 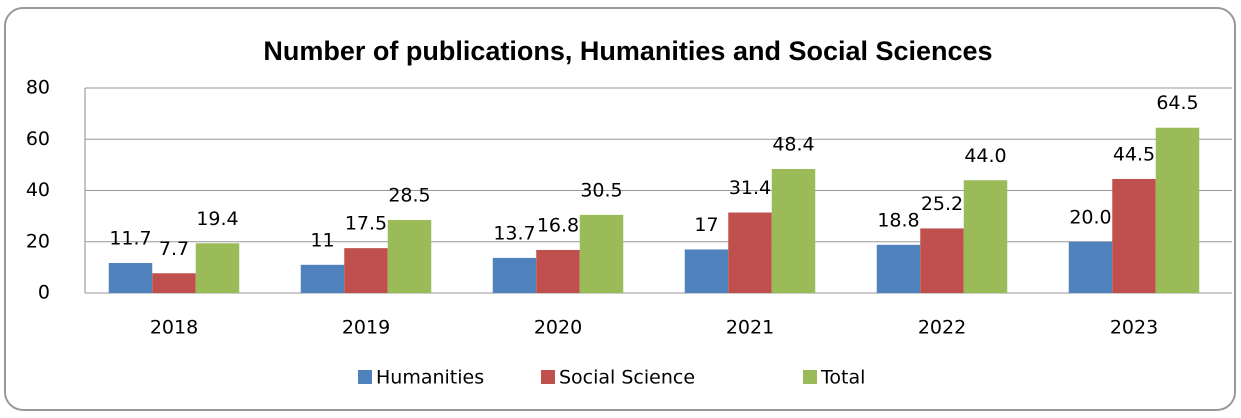 What do you see at coordinates (1134, 328) in the screenshot?
I see `x-tick-label: 2023` at bounding box center [1134, 328].